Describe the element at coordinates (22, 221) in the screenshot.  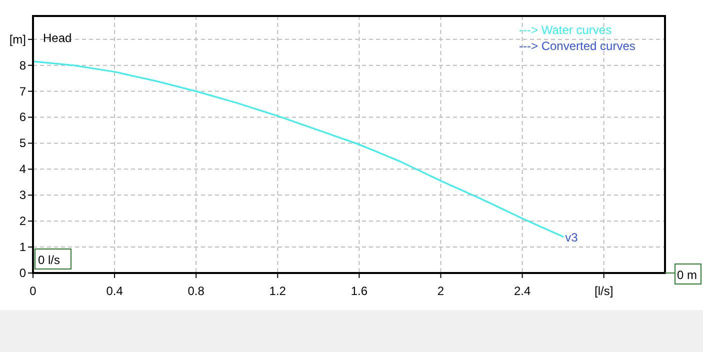
I see `y-tick-label: 2` at that location.